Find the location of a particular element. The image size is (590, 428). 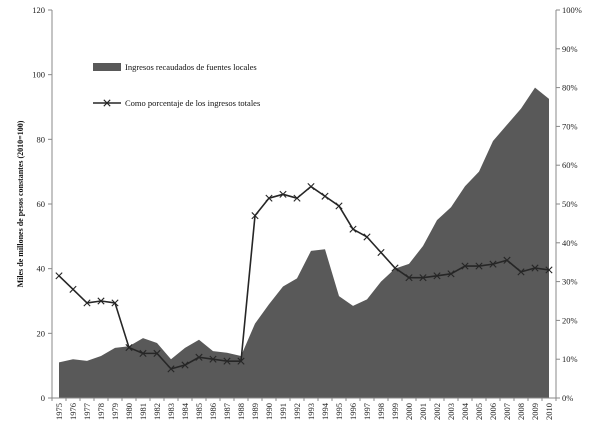

x-tick-label: 1982 is located at coordinates (157, 411).